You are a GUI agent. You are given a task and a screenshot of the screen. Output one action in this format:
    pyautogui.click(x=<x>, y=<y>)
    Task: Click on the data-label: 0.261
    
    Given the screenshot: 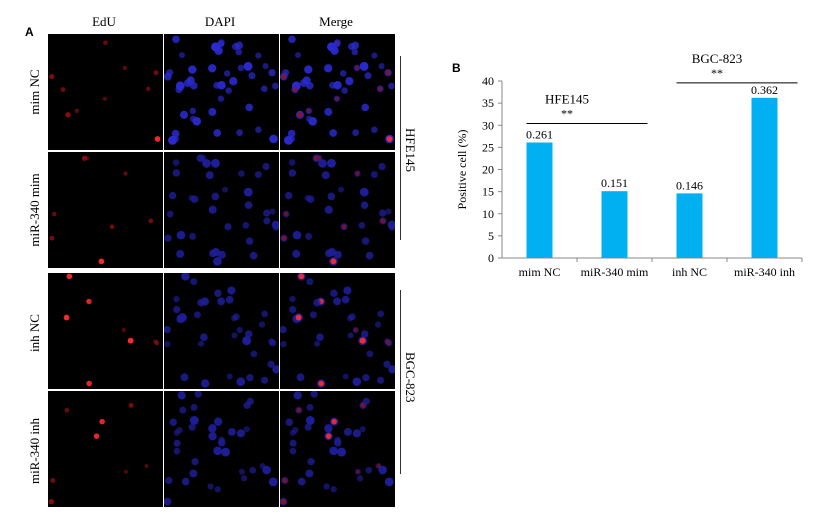 What is the action you would take?
    pyautogui.click(x=539, y=135)
    